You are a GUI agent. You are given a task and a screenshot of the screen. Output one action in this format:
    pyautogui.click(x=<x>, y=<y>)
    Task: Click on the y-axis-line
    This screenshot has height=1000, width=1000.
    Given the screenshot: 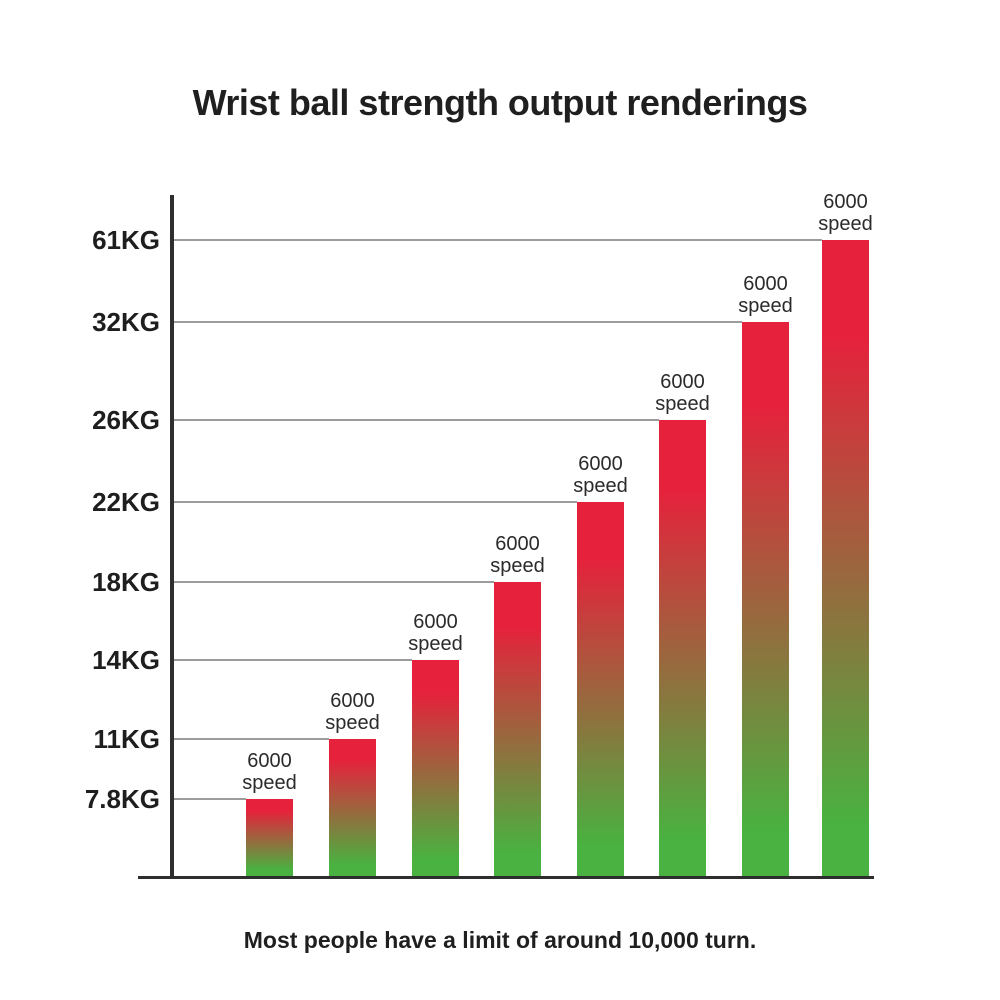 What is the action you would take?
    pyautogui.click(x=172, y=537)
    